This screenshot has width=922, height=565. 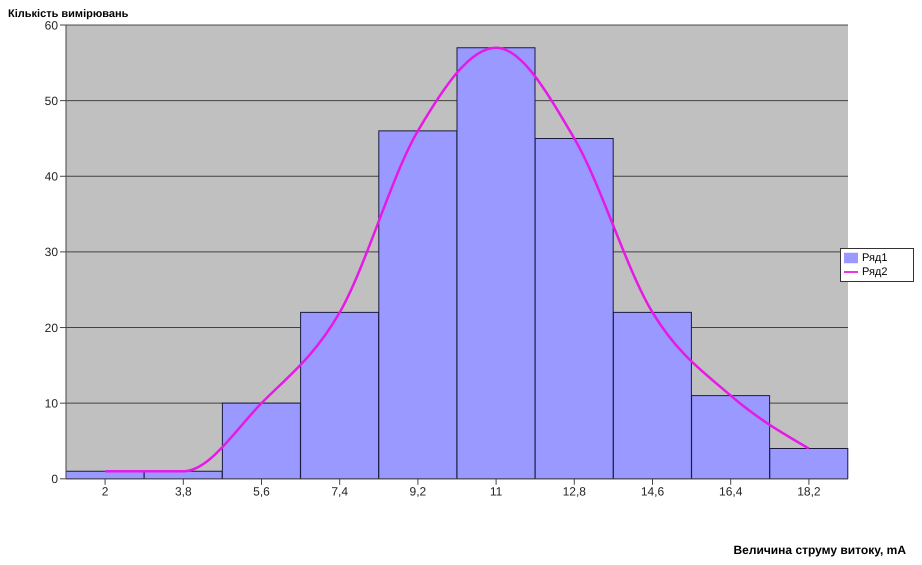 What do you see at coordinates (183, 491) in the screenshot?
I see `x-tick-label: 3,8` at bounding box center [183, 491].